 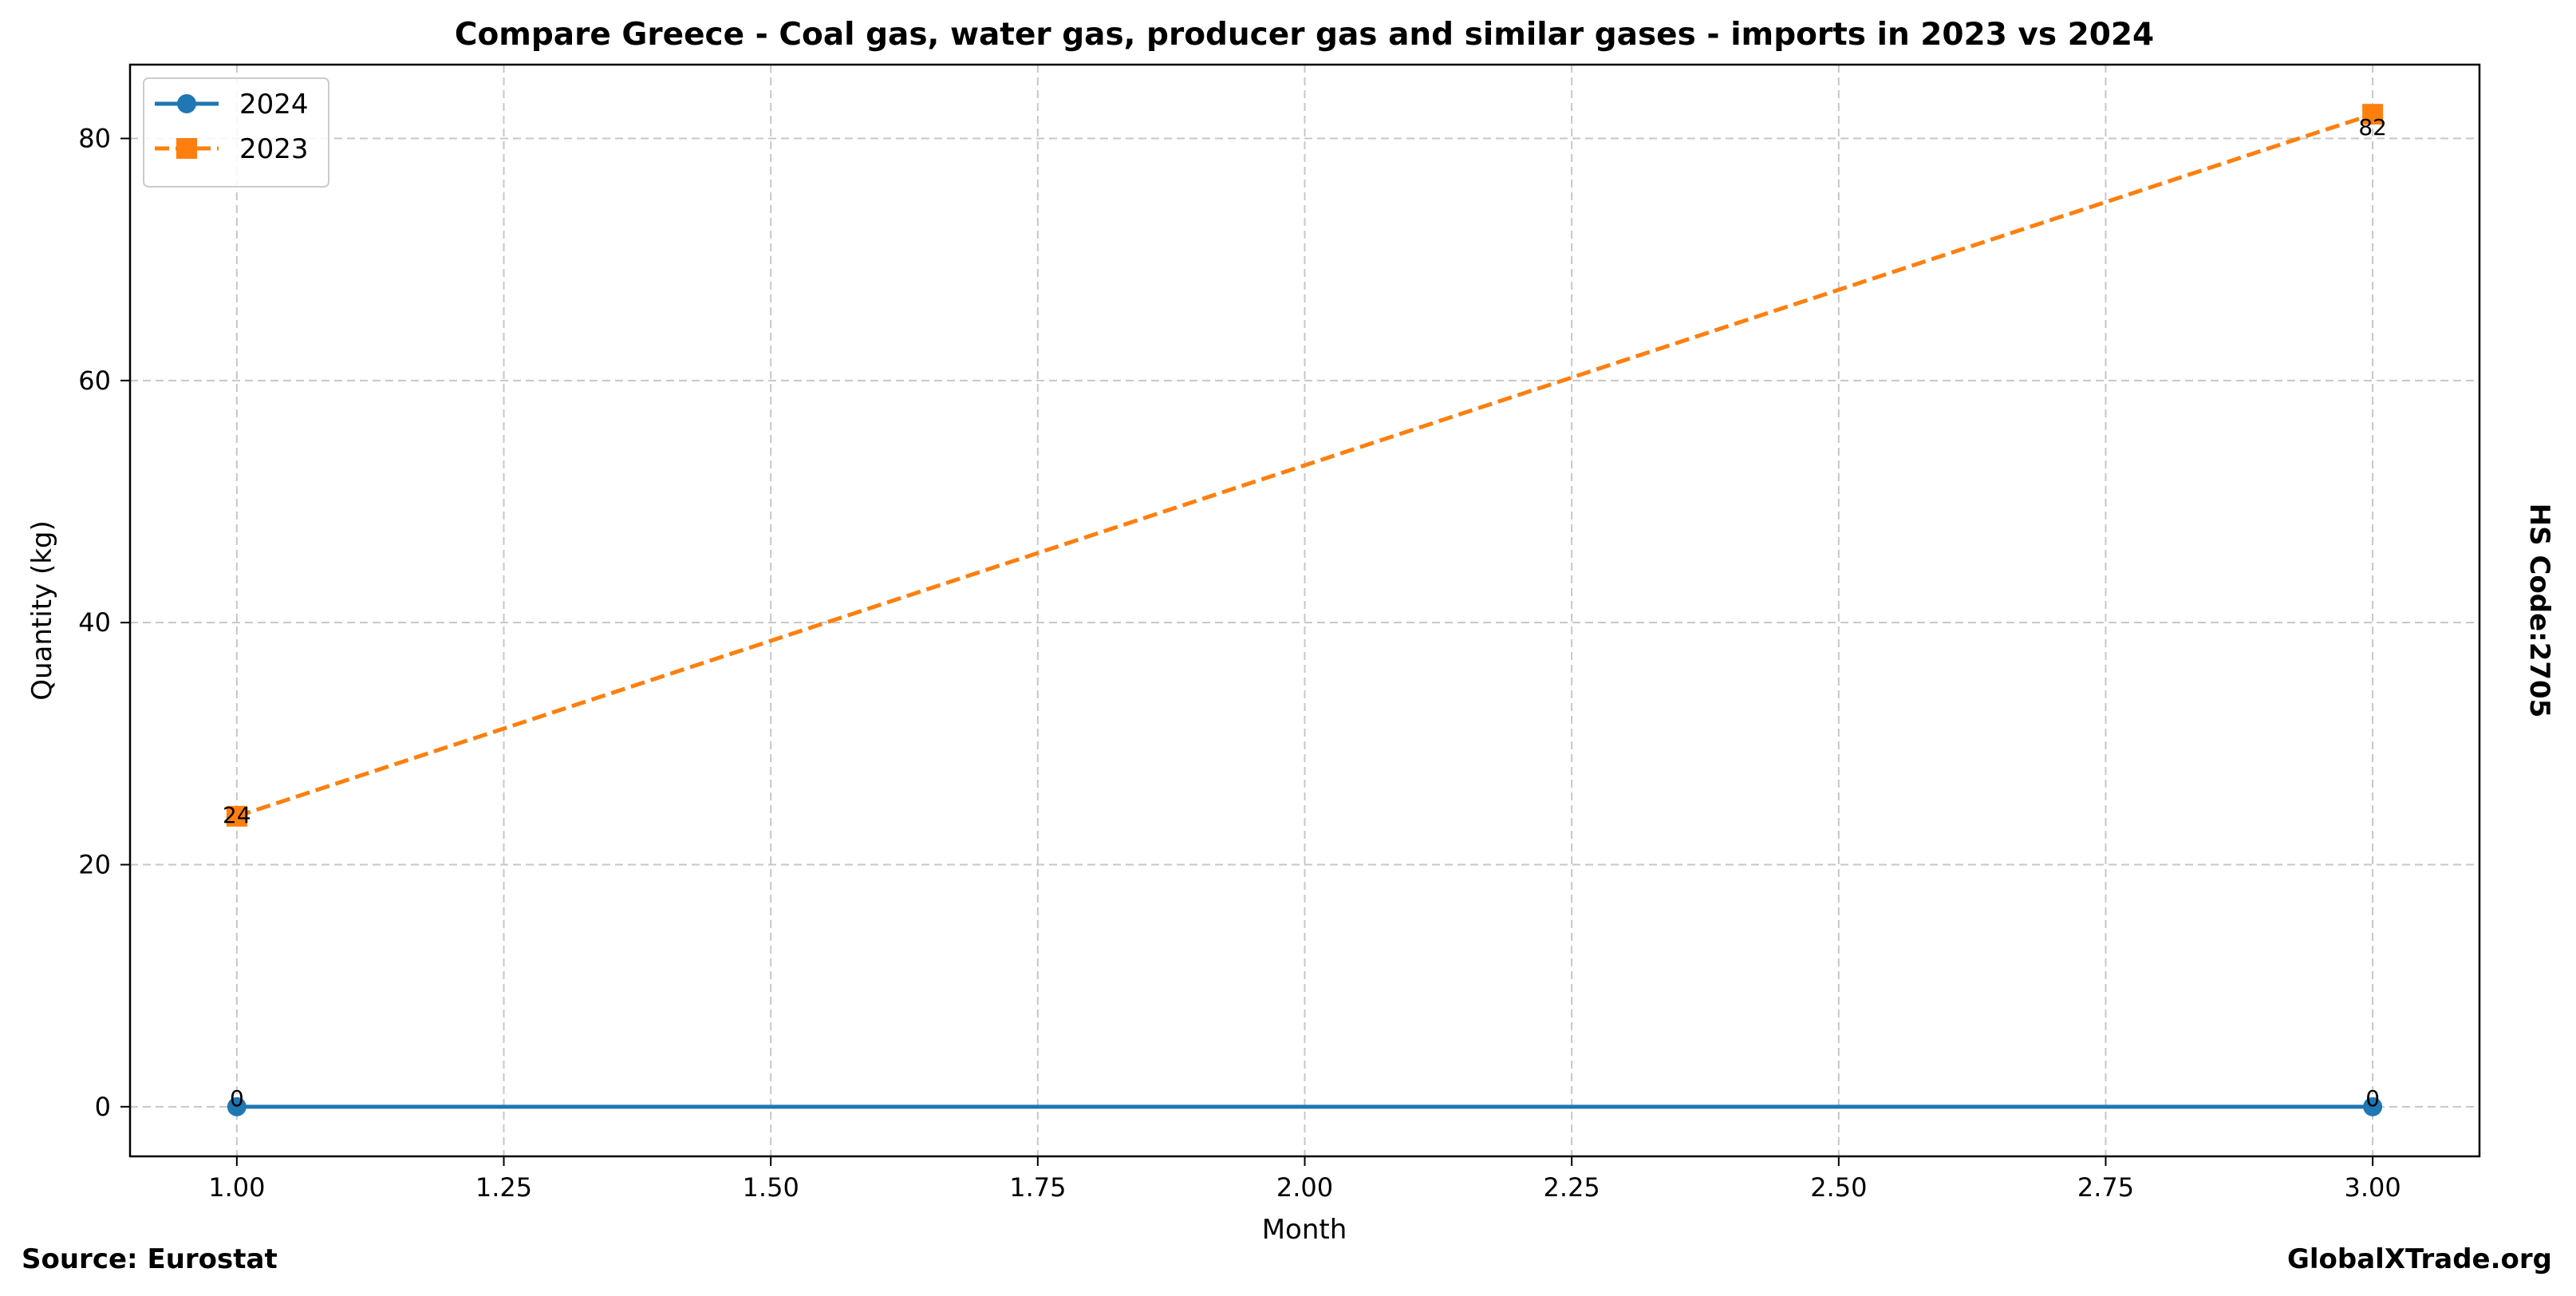 What do you see at coordinates (103, 1107) in the screenshot?
I see `y-tick-label: 0` at bounding box center [103, 1107].